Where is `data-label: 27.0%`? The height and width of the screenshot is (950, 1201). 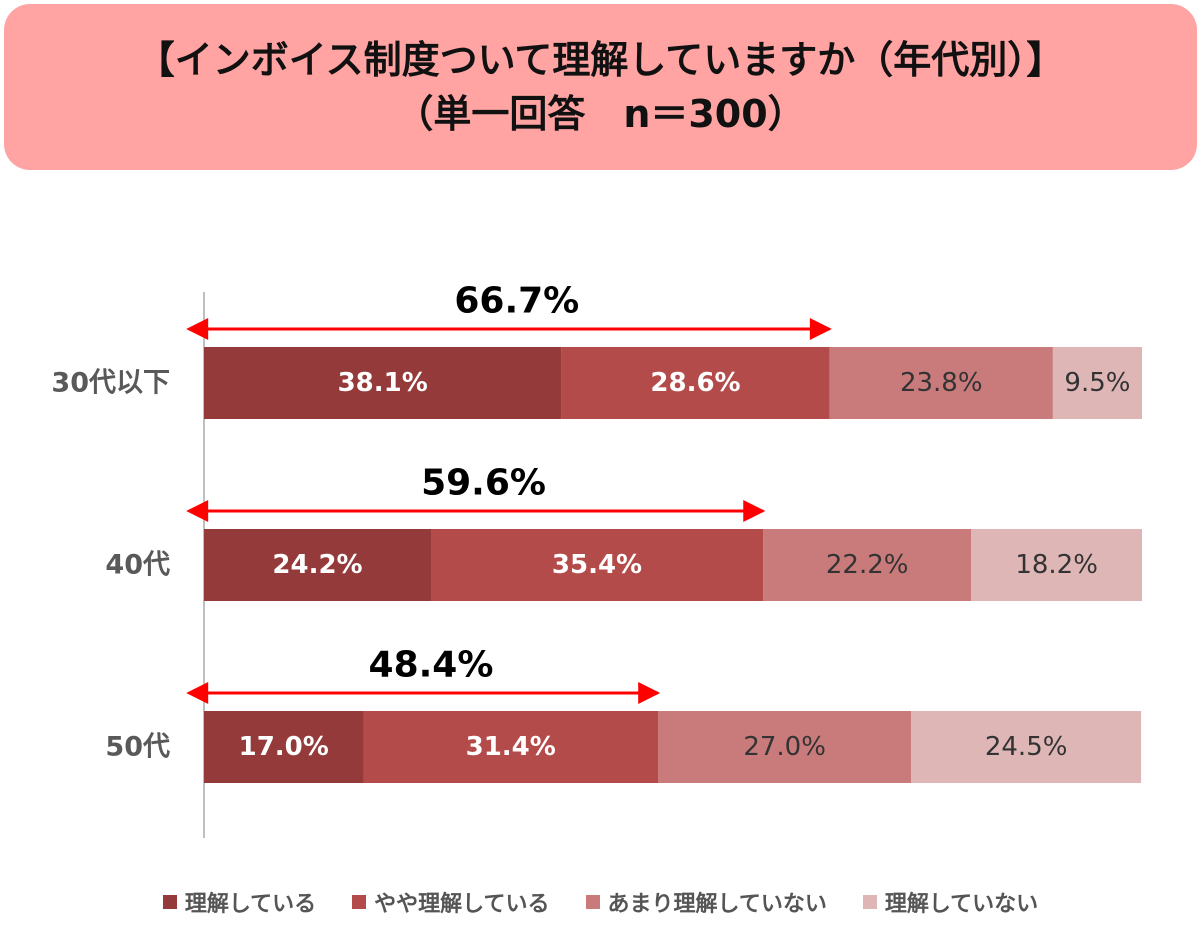 data-label: 27.0% is located at coordinates (784, 747).